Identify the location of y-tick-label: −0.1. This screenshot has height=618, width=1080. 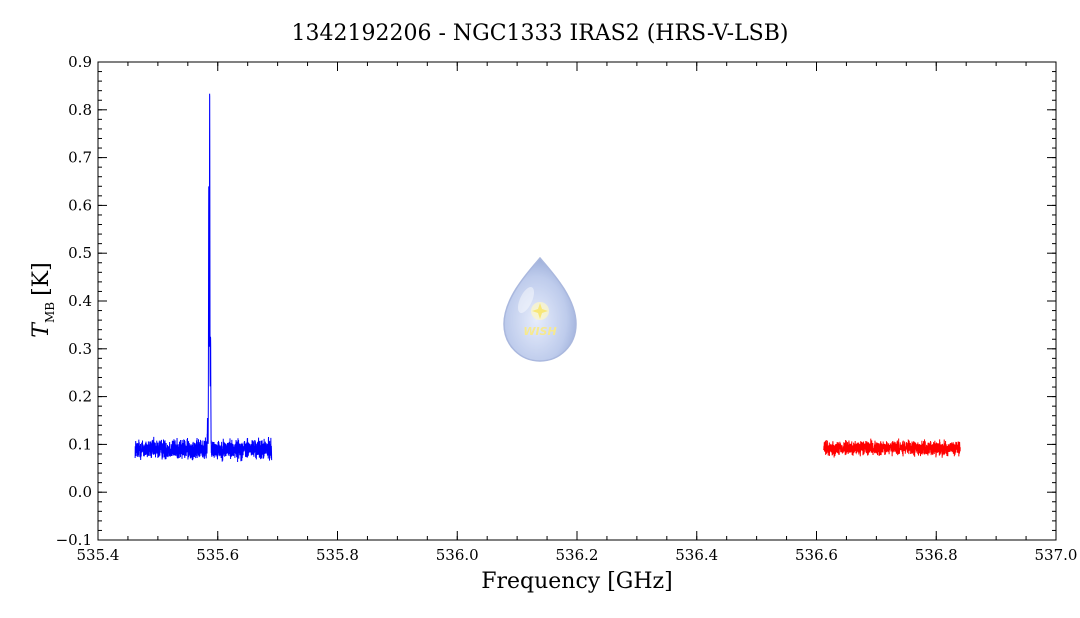
(74, 540).